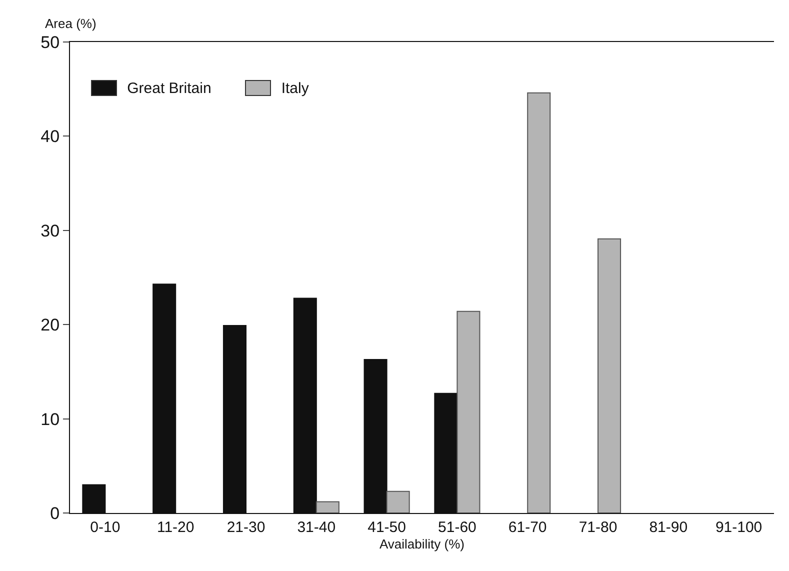 Image resolution: width=789 pixels, height=571 pixels. I want to click on x-tick-label: 81-90, so click(668, 527).